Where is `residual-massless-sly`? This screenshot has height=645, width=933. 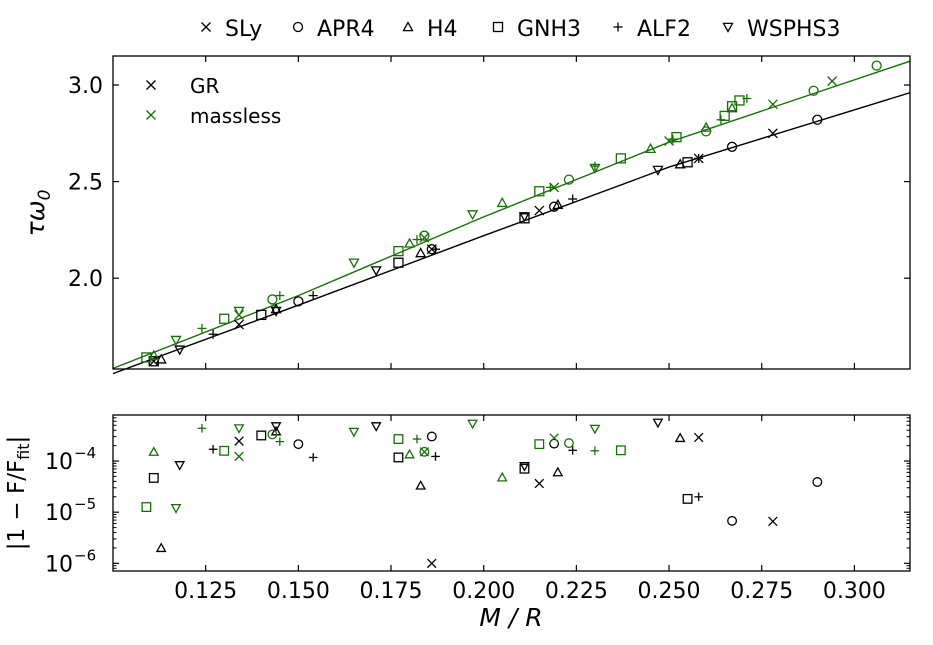
residual-massless-sly is located at coordinates (554, 438).